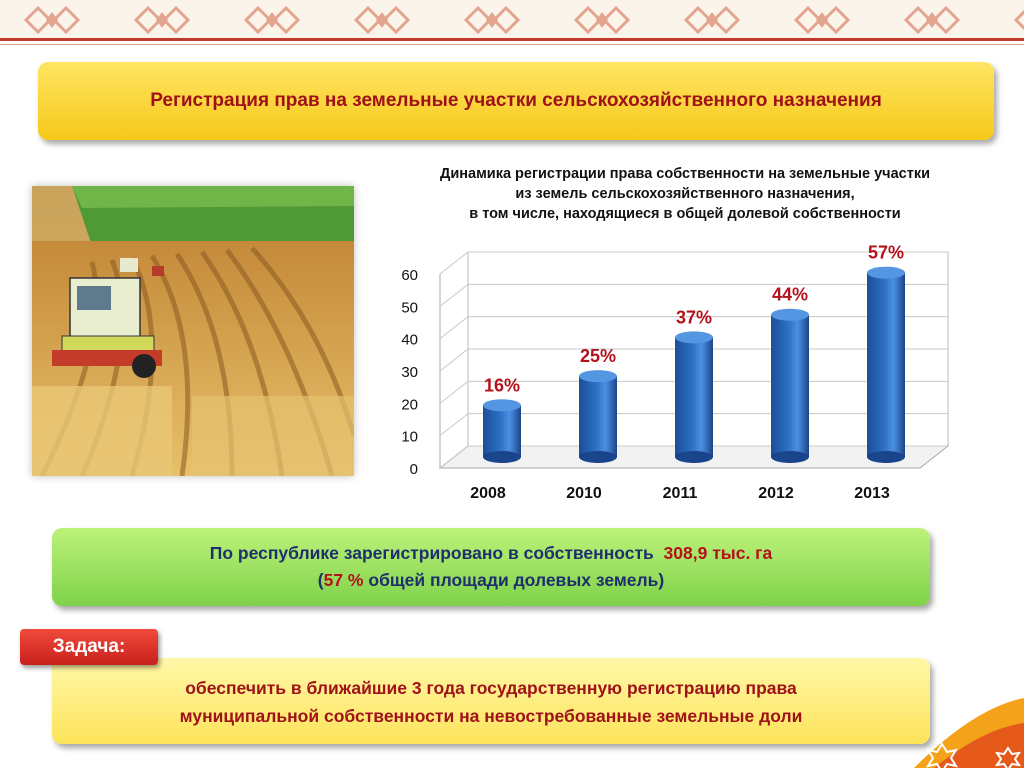 The image size is (1024, 768). Describe the element at coordinates (414, 469) in the screenshot. I see `y-tick-label: 0` at that location.